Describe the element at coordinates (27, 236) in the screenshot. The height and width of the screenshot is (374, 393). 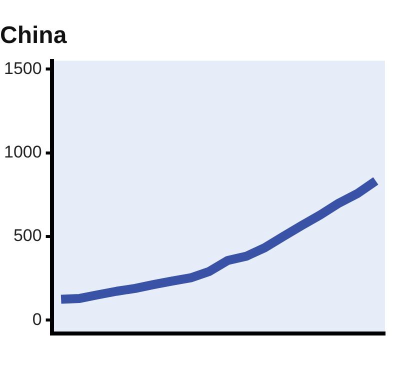
I see `y-tick-label: 500` at that location.